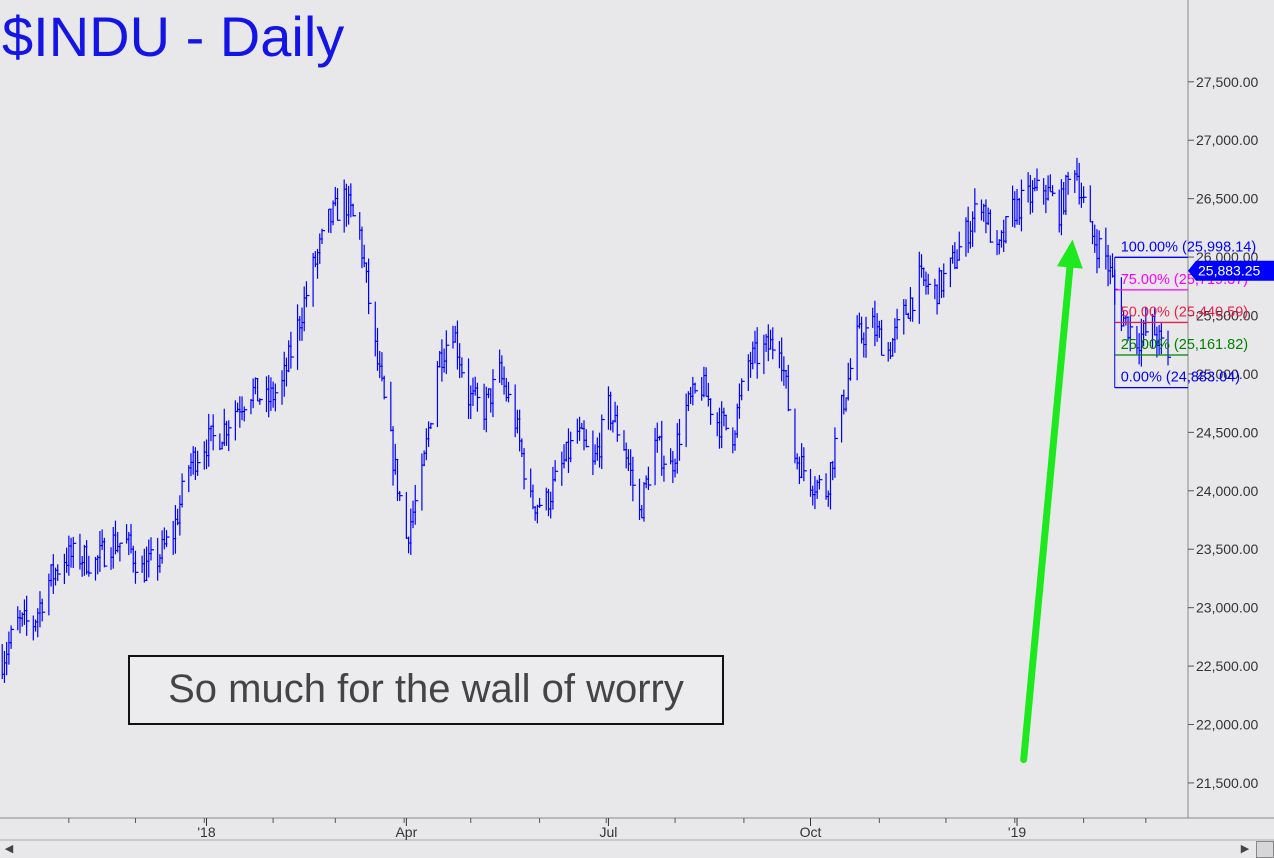  What do you see at coordinates (1227, 608) in the screenshot?
I see `y-tick-label: 23,000.00` at bounding box center [1227, 608].